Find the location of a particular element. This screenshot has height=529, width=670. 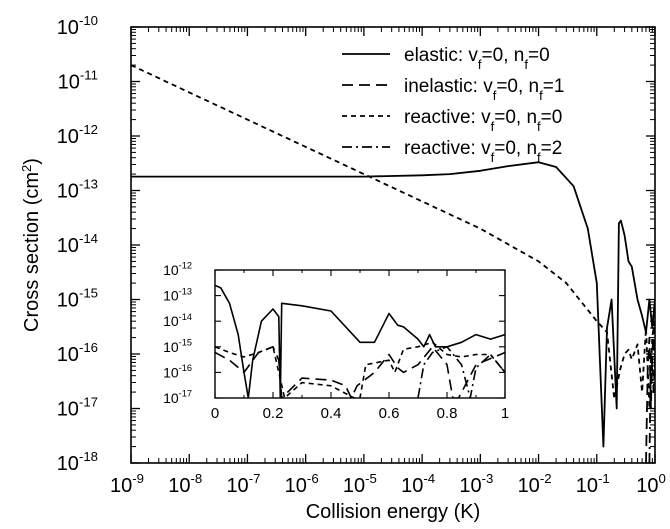

inset-x-tick-label: 0.6 is located at coordinates (389, 413).